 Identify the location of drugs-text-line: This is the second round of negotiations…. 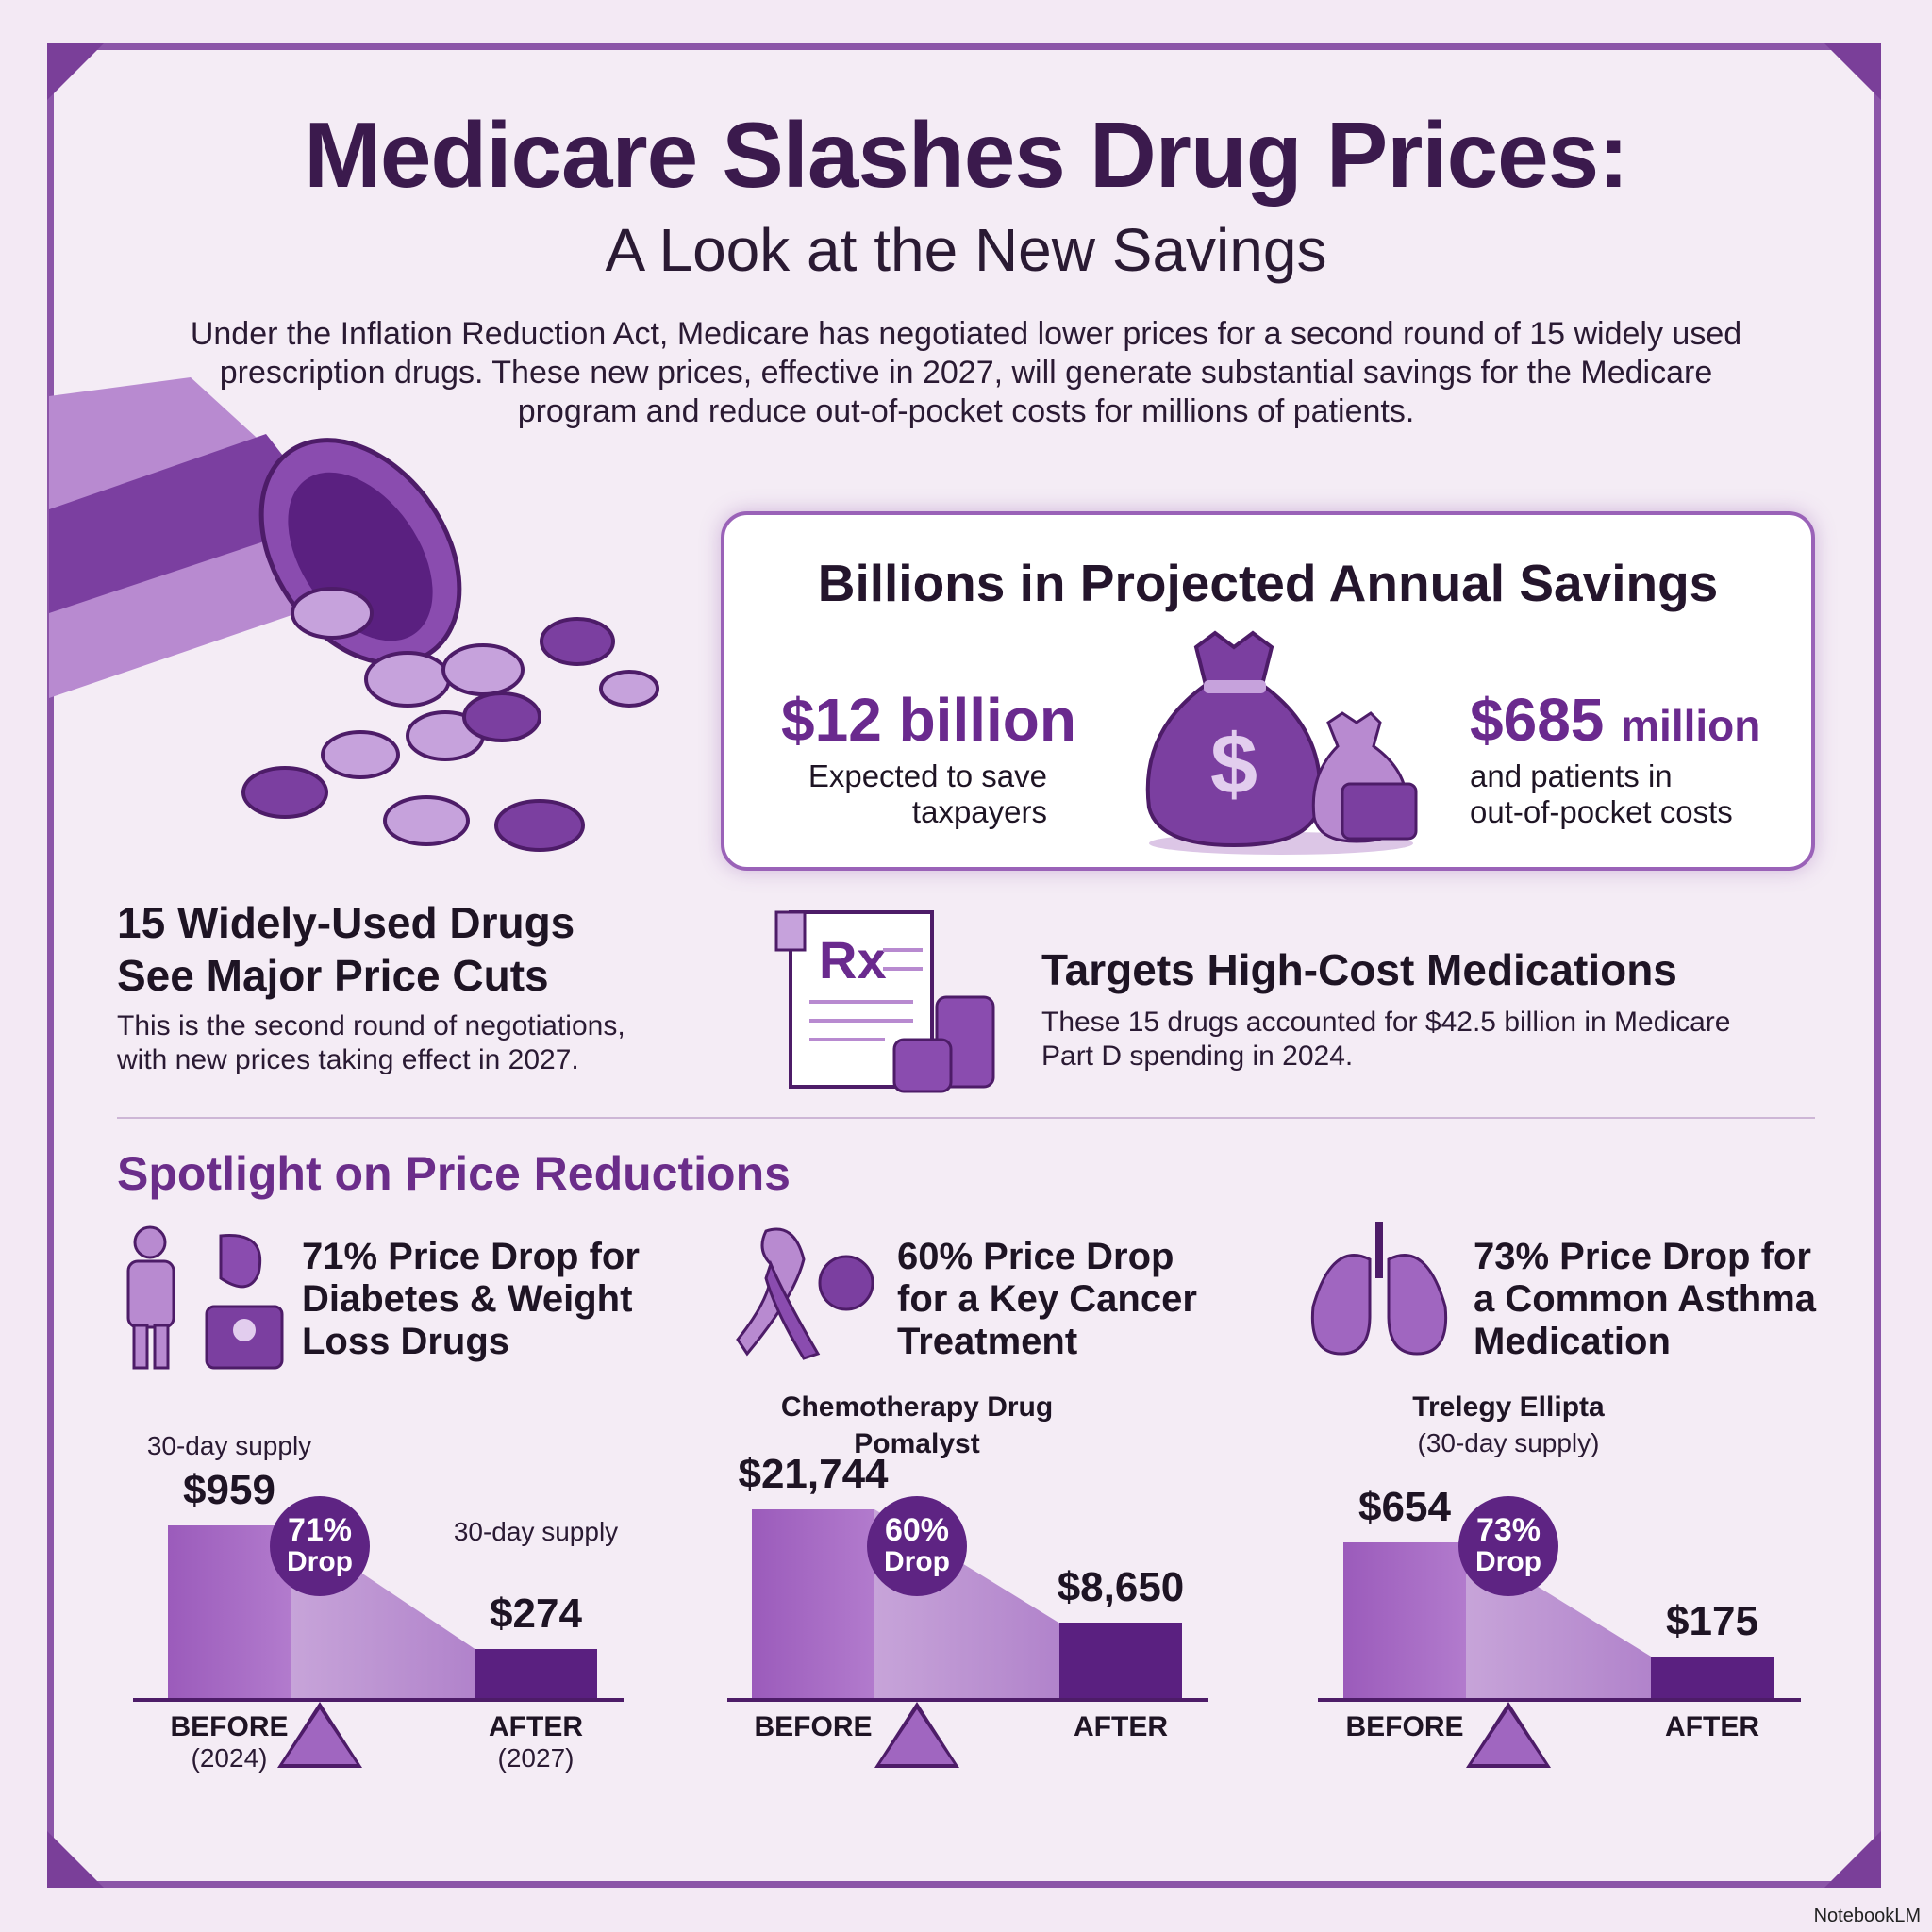
(371, 1025).